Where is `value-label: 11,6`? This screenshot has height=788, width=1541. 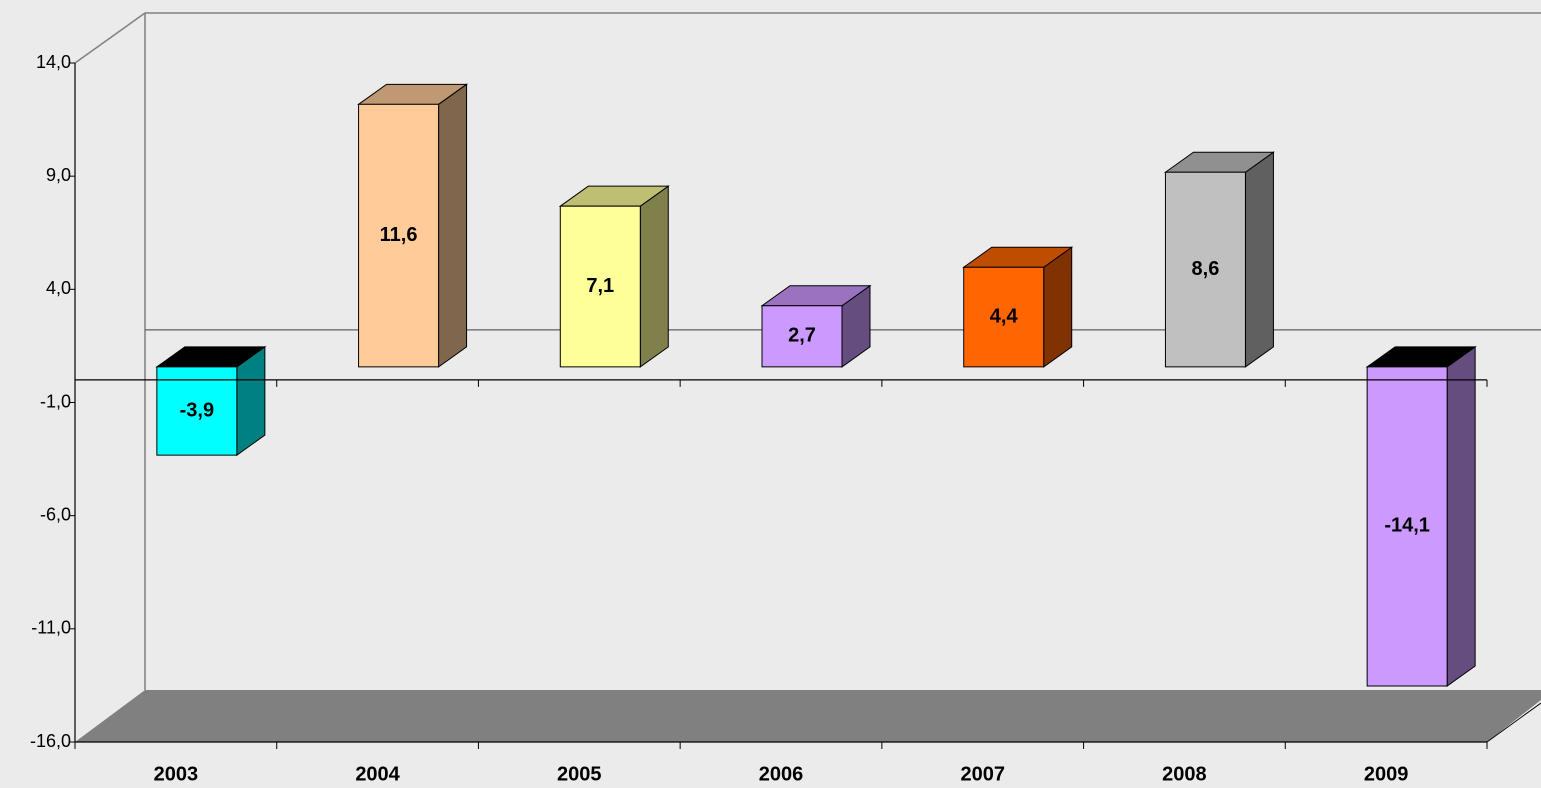 value-label: 11,6 is located at coordinates (399, 235).